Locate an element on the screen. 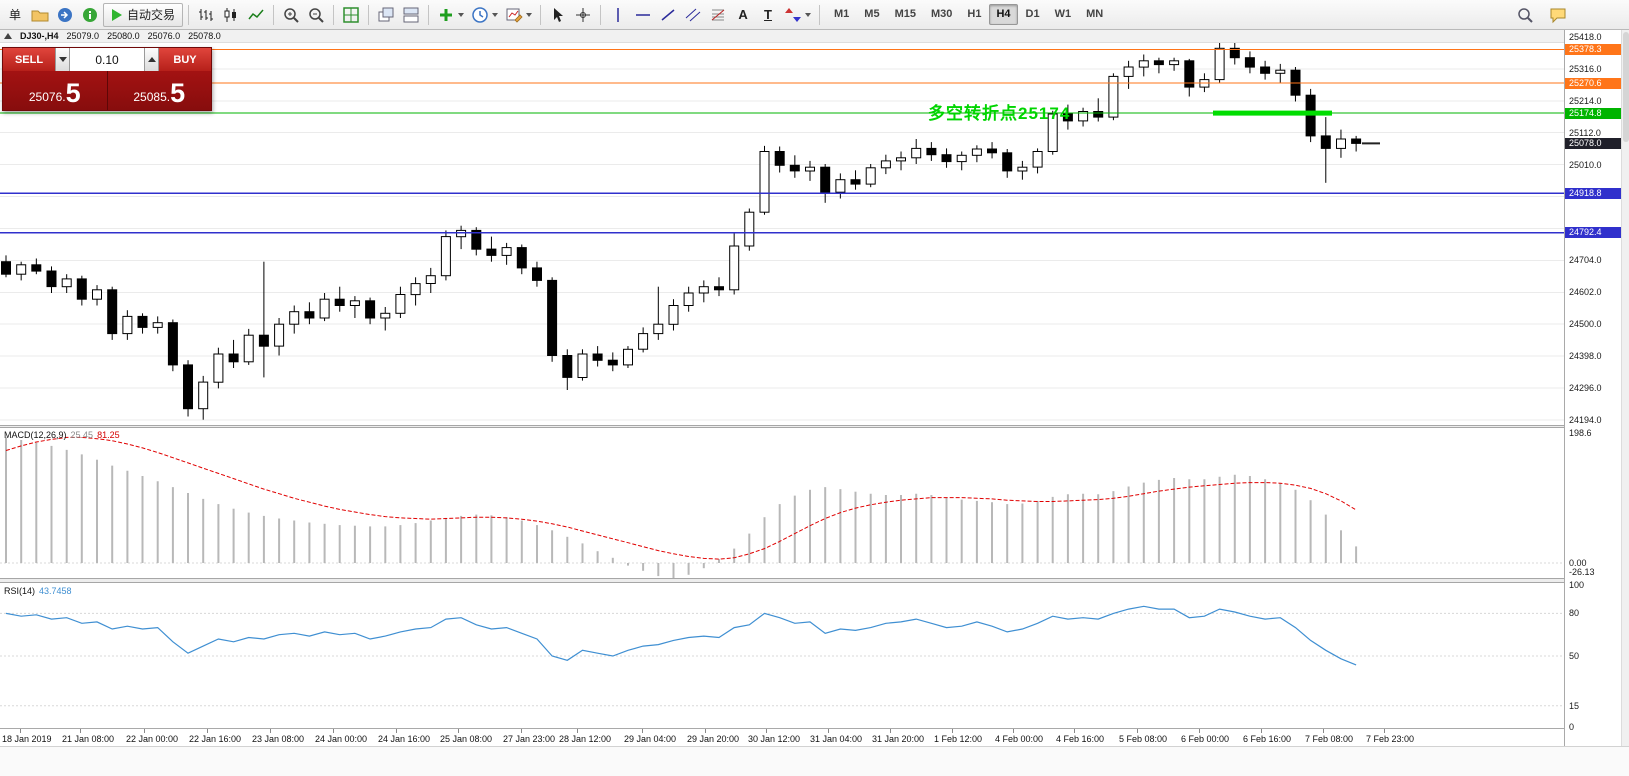 The width and height of the screenshot is (1629, 776). sell-price-button: 25076. 5 is located at coordinates (54, 93).